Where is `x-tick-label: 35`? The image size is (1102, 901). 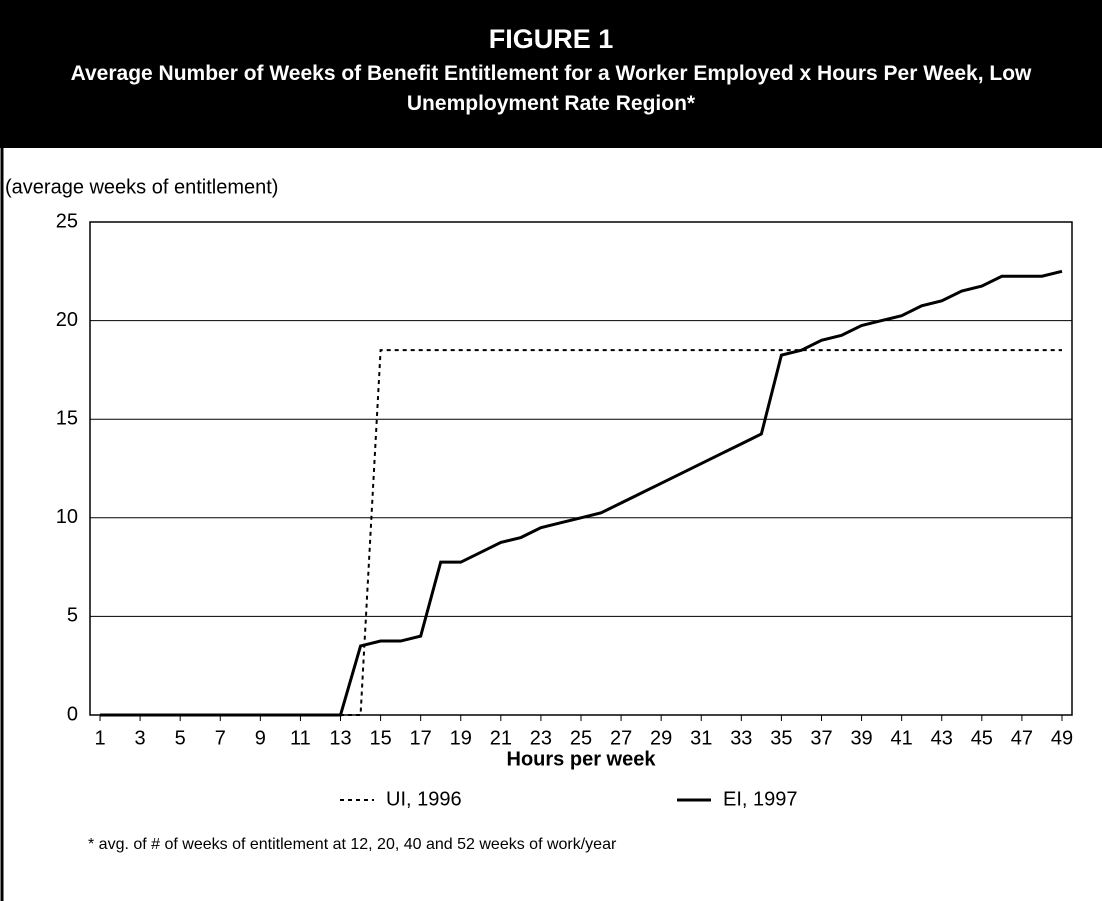 x-tick-label: 35 is located at coordinates (781, 738).